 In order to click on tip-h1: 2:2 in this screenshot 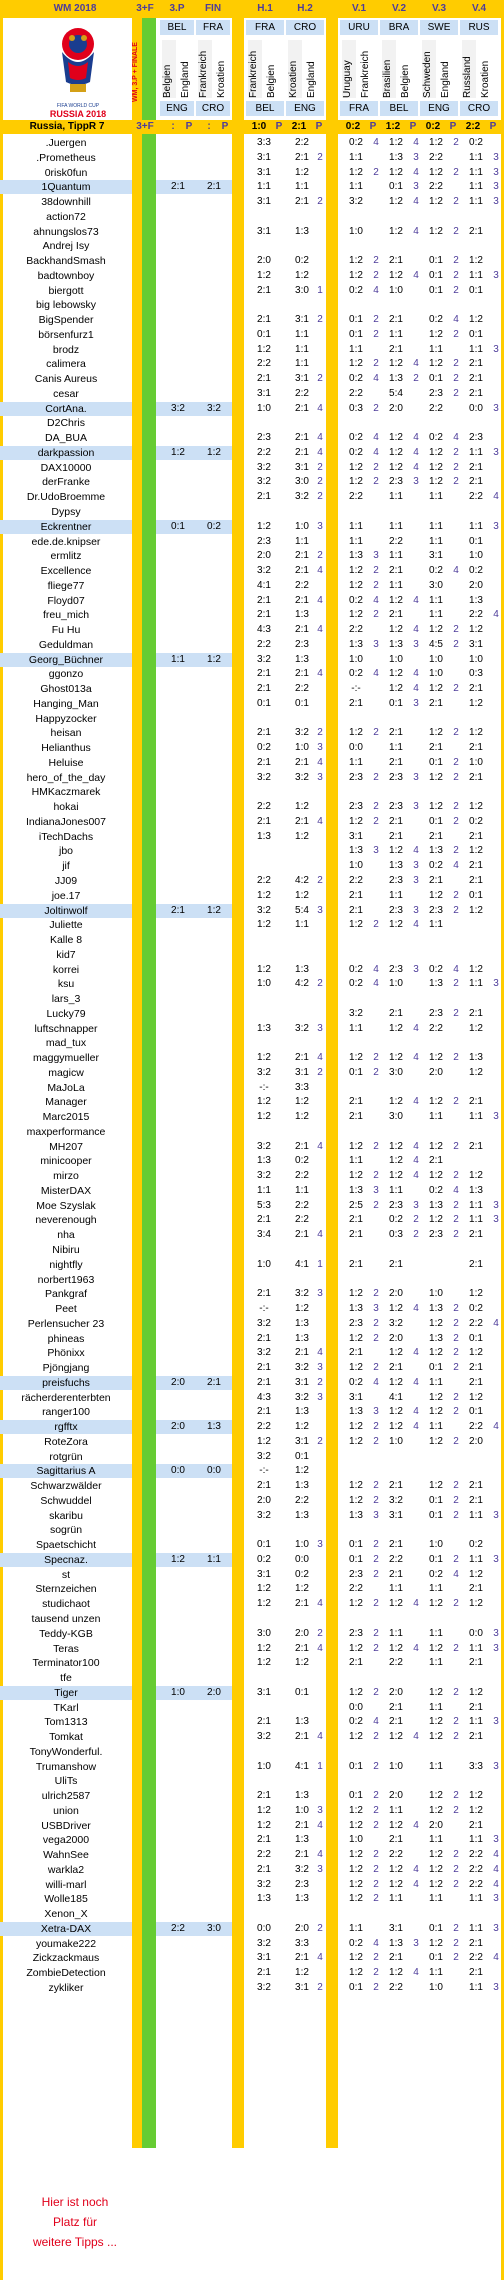, I will do `click(264, 452)`.